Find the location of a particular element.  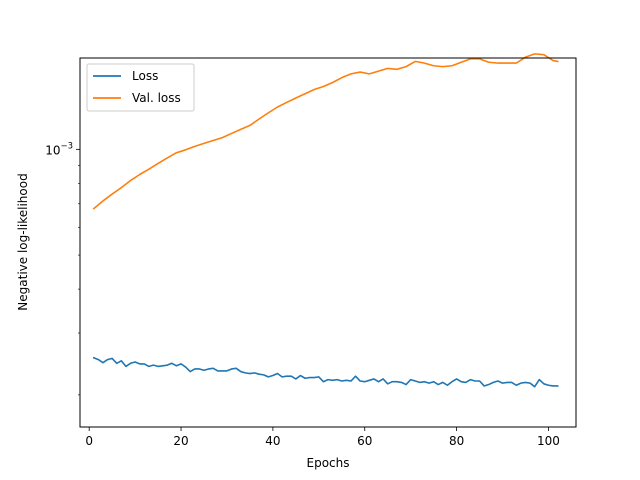

x-tick-label: 80 is located at coordinates (456, 441).